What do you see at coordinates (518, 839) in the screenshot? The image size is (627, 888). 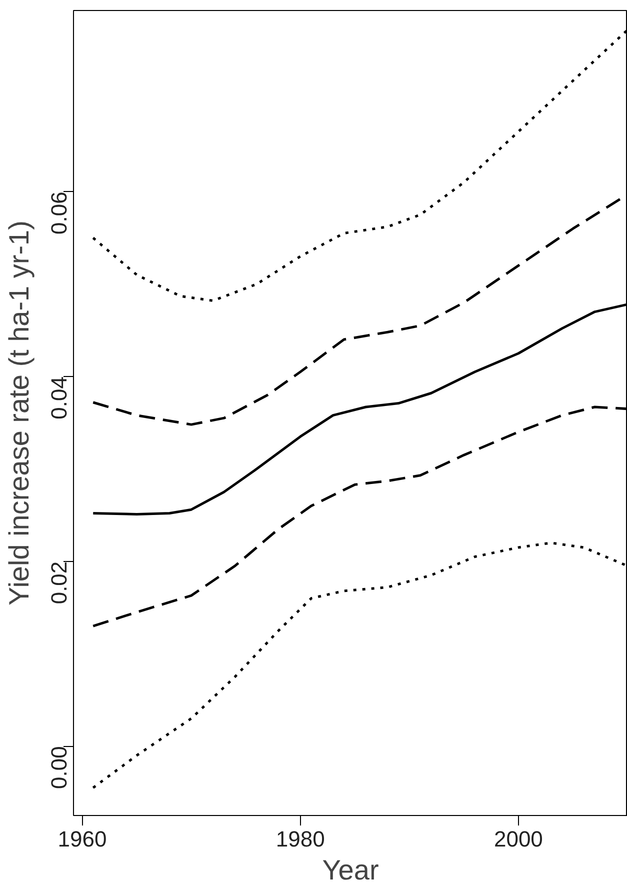 I see `x-tick-label: 2000` at bounding box center [518, 839].